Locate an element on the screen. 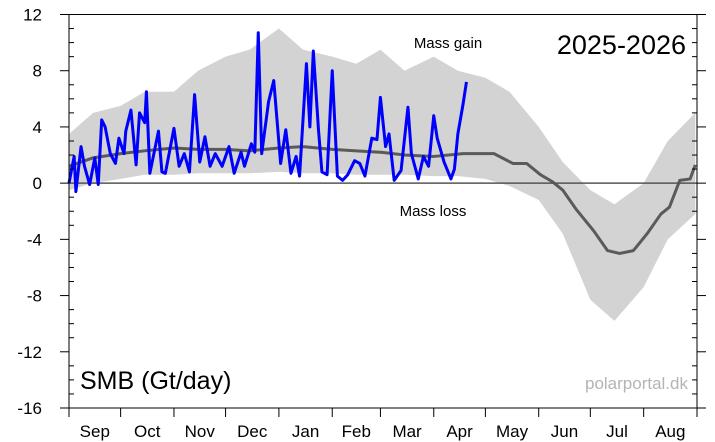 The height and width of the screenshot is (442, 715). y-tick-label: 4 is located at coordinates (37, 127).